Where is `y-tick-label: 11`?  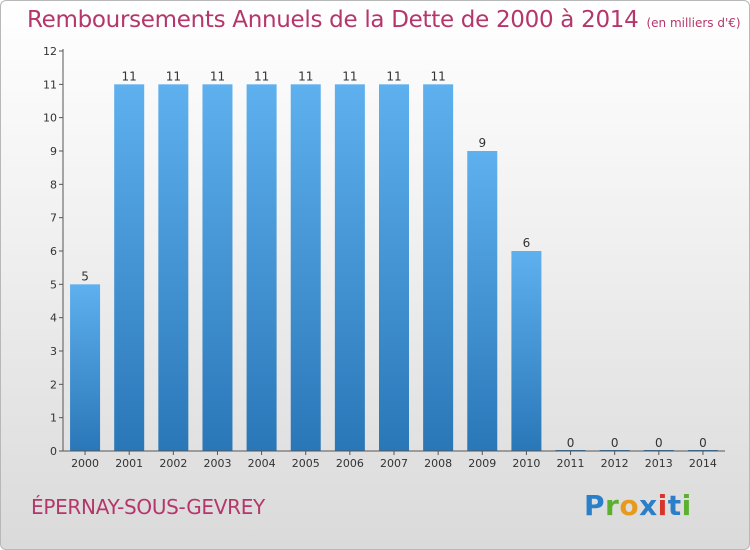
y-tick-label: 11 is located at coordinates (50, 84).